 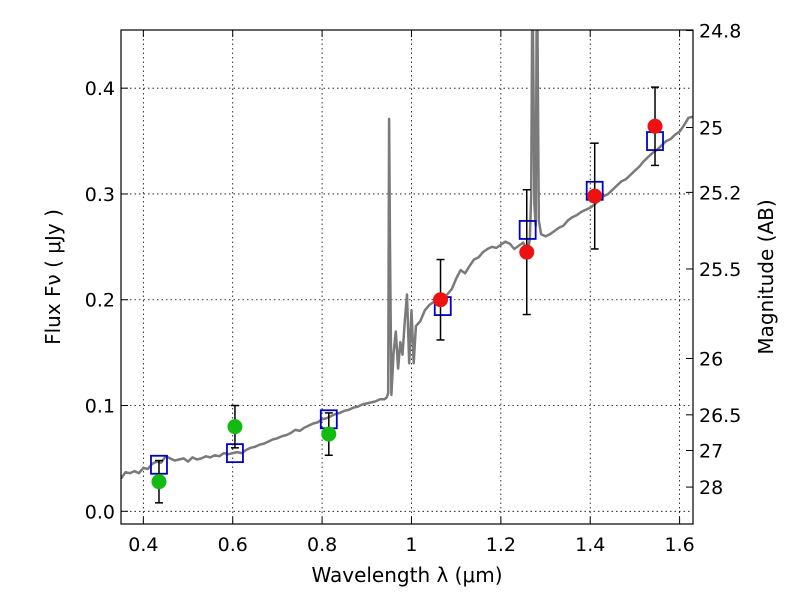 I want to click on right-tick-label: 25.5, so click(x=720, y=270).